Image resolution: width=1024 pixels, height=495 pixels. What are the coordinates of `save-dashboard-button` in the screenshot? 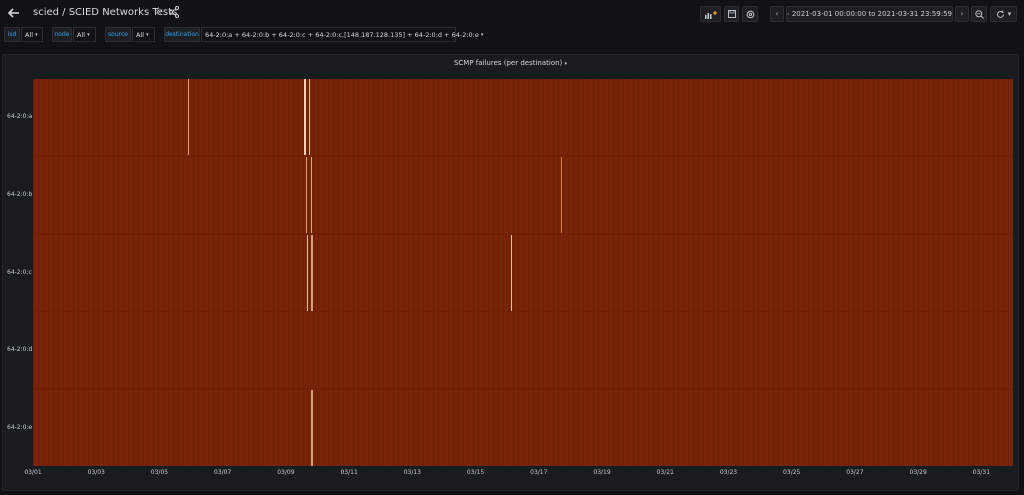 It's located at (731, 14).